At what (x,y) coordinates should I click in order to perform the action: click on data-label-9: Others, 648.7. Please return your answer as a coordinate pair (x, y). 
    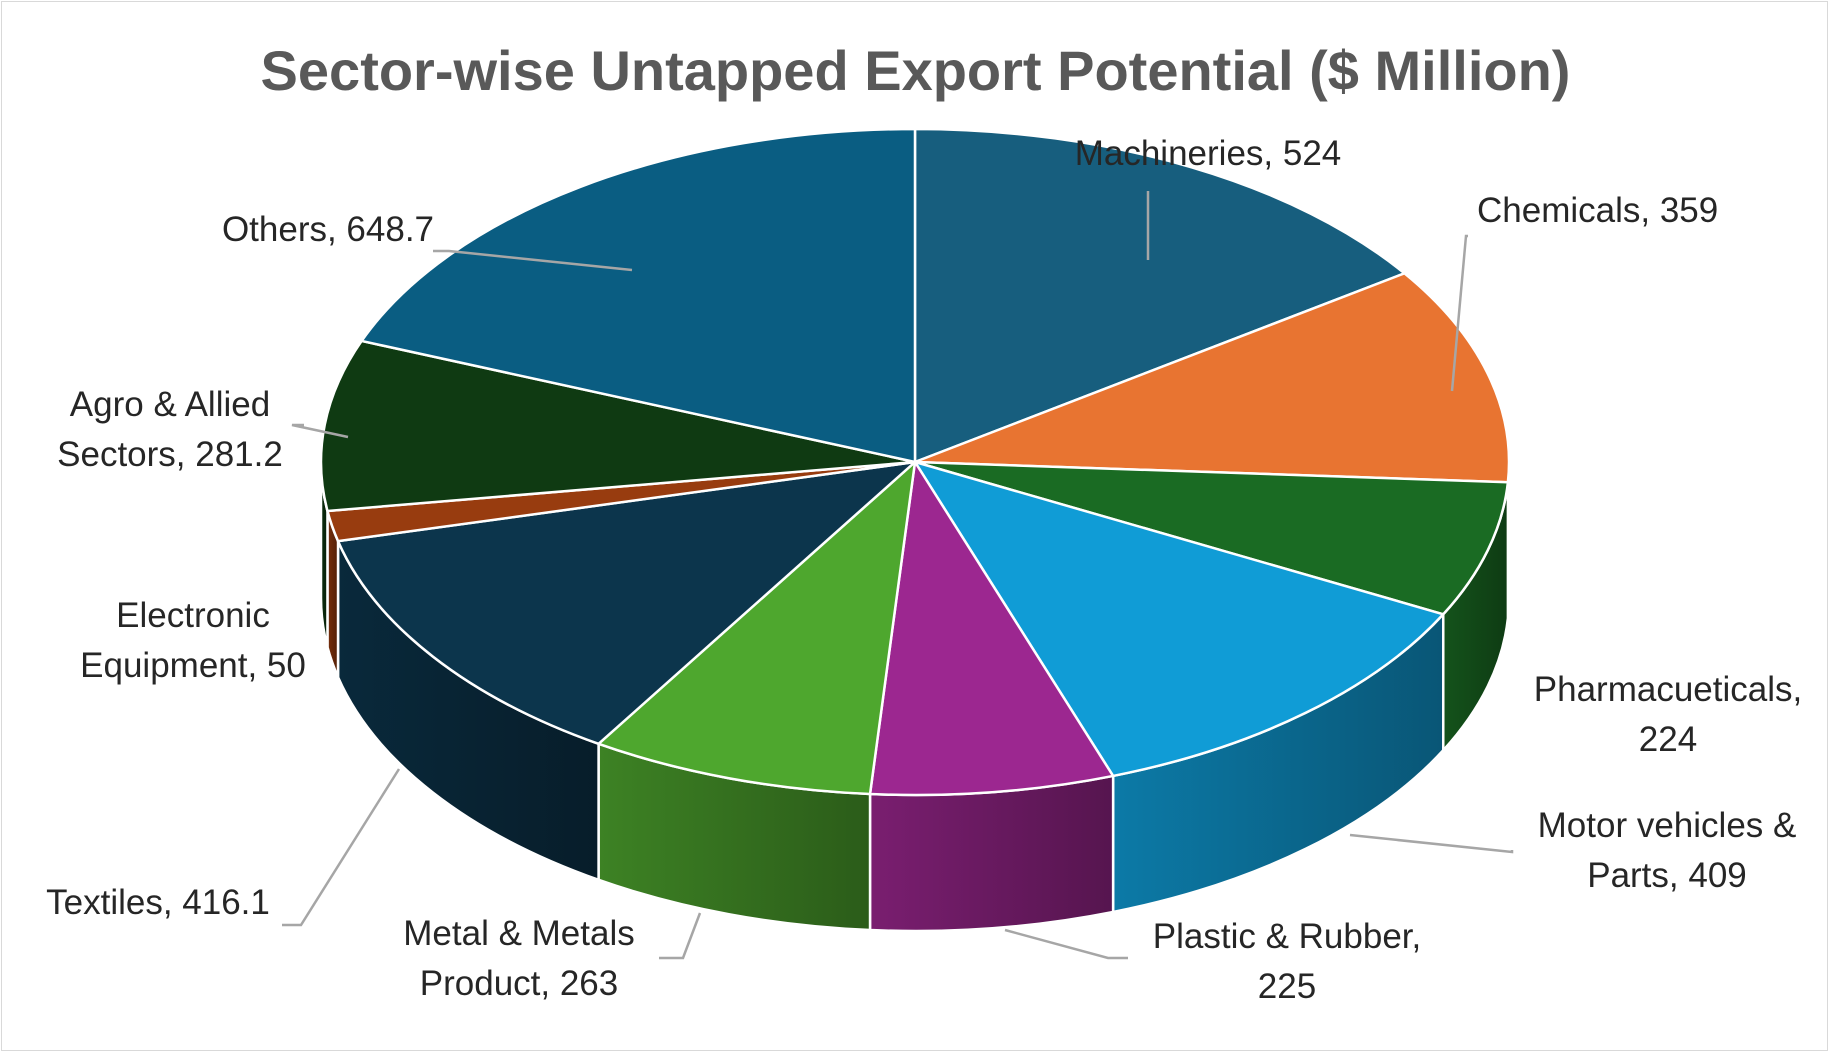
    Looking at the image, I should click on (328, 229).